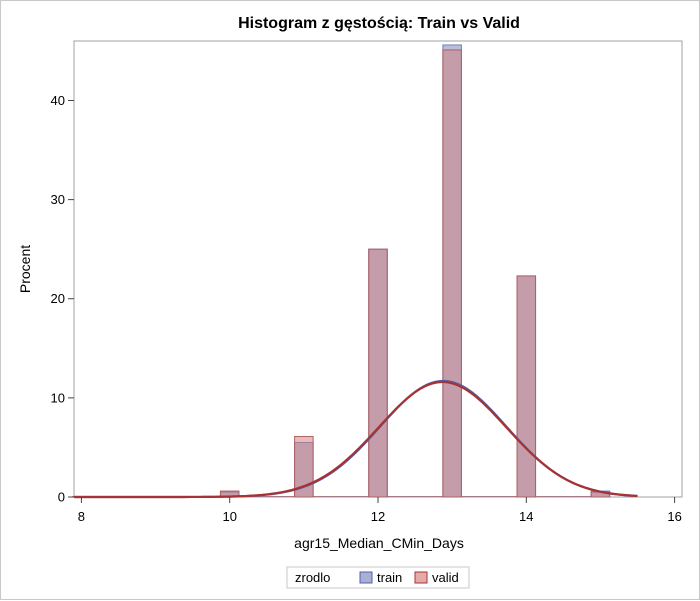 Image resolution: width=700 pixels, height=601 pixels. Describe the element at coordinates (58, 100) in the screenshot. I see `y-tick-label: 40` at that location.